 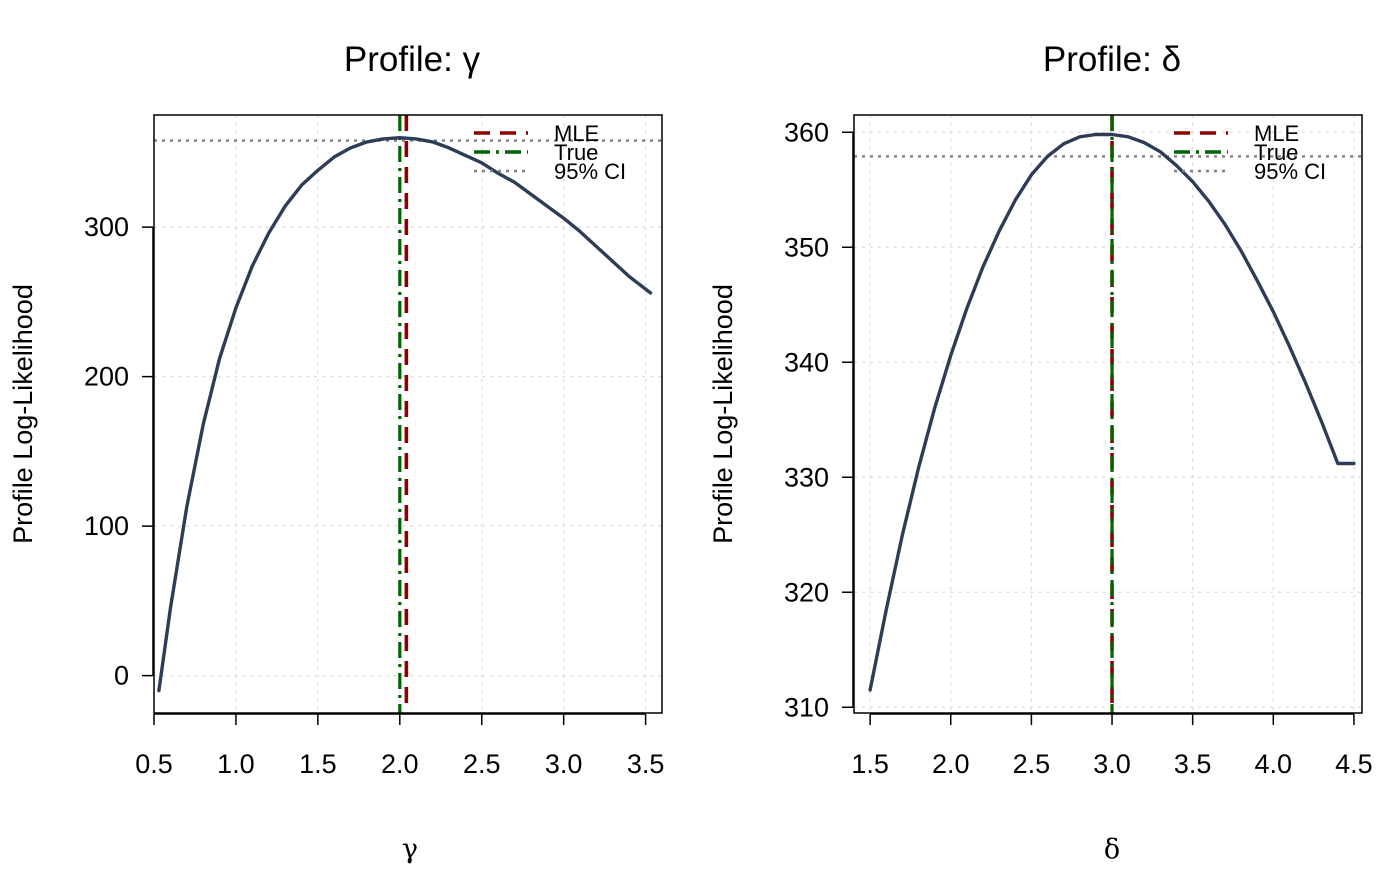 I want to click on x-axis-label: δ, so click(x=1112, y=849).